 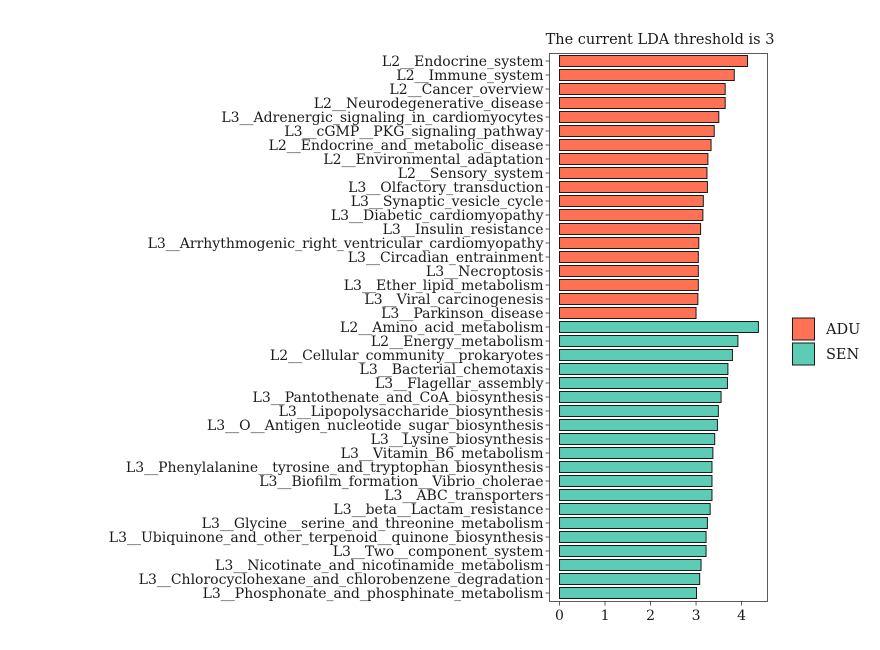 What do you see at coordinates (441, 328) in the screenshot?
I see `category-label: L2__Amino_acid_metabolism` at bounding box center [441, 328].